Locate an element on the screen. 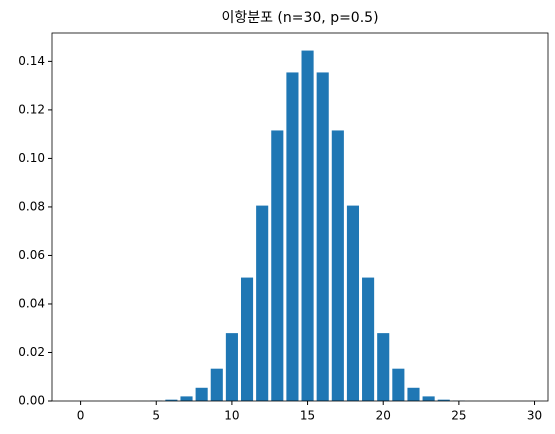  y-tick-label: 0.14 is located at coordinates (31, 61).